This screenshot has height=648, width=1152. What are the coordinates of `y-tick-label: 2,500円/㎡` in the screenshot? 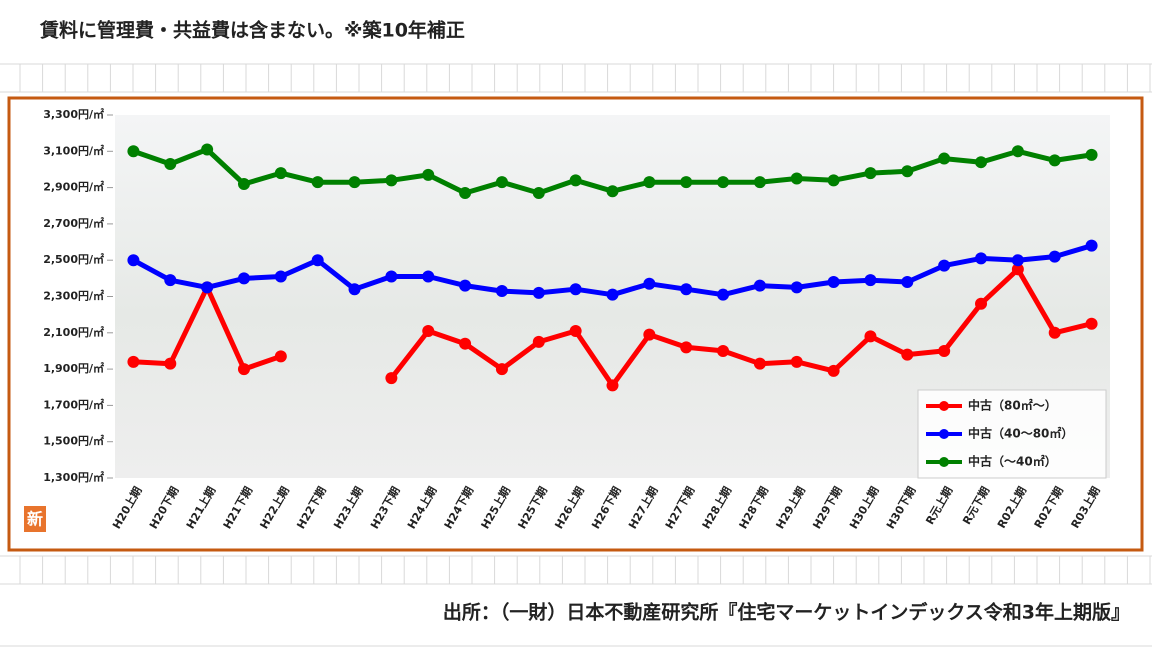 It's located at (73, 259).